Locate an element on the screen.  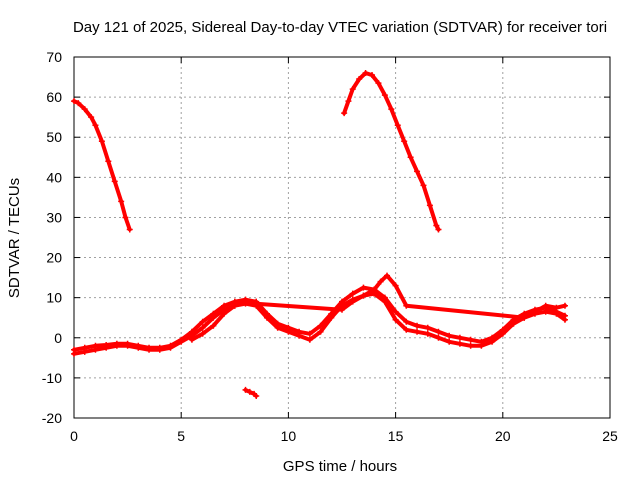
y-tick-label: 10 is located at coordinates (54, 298).